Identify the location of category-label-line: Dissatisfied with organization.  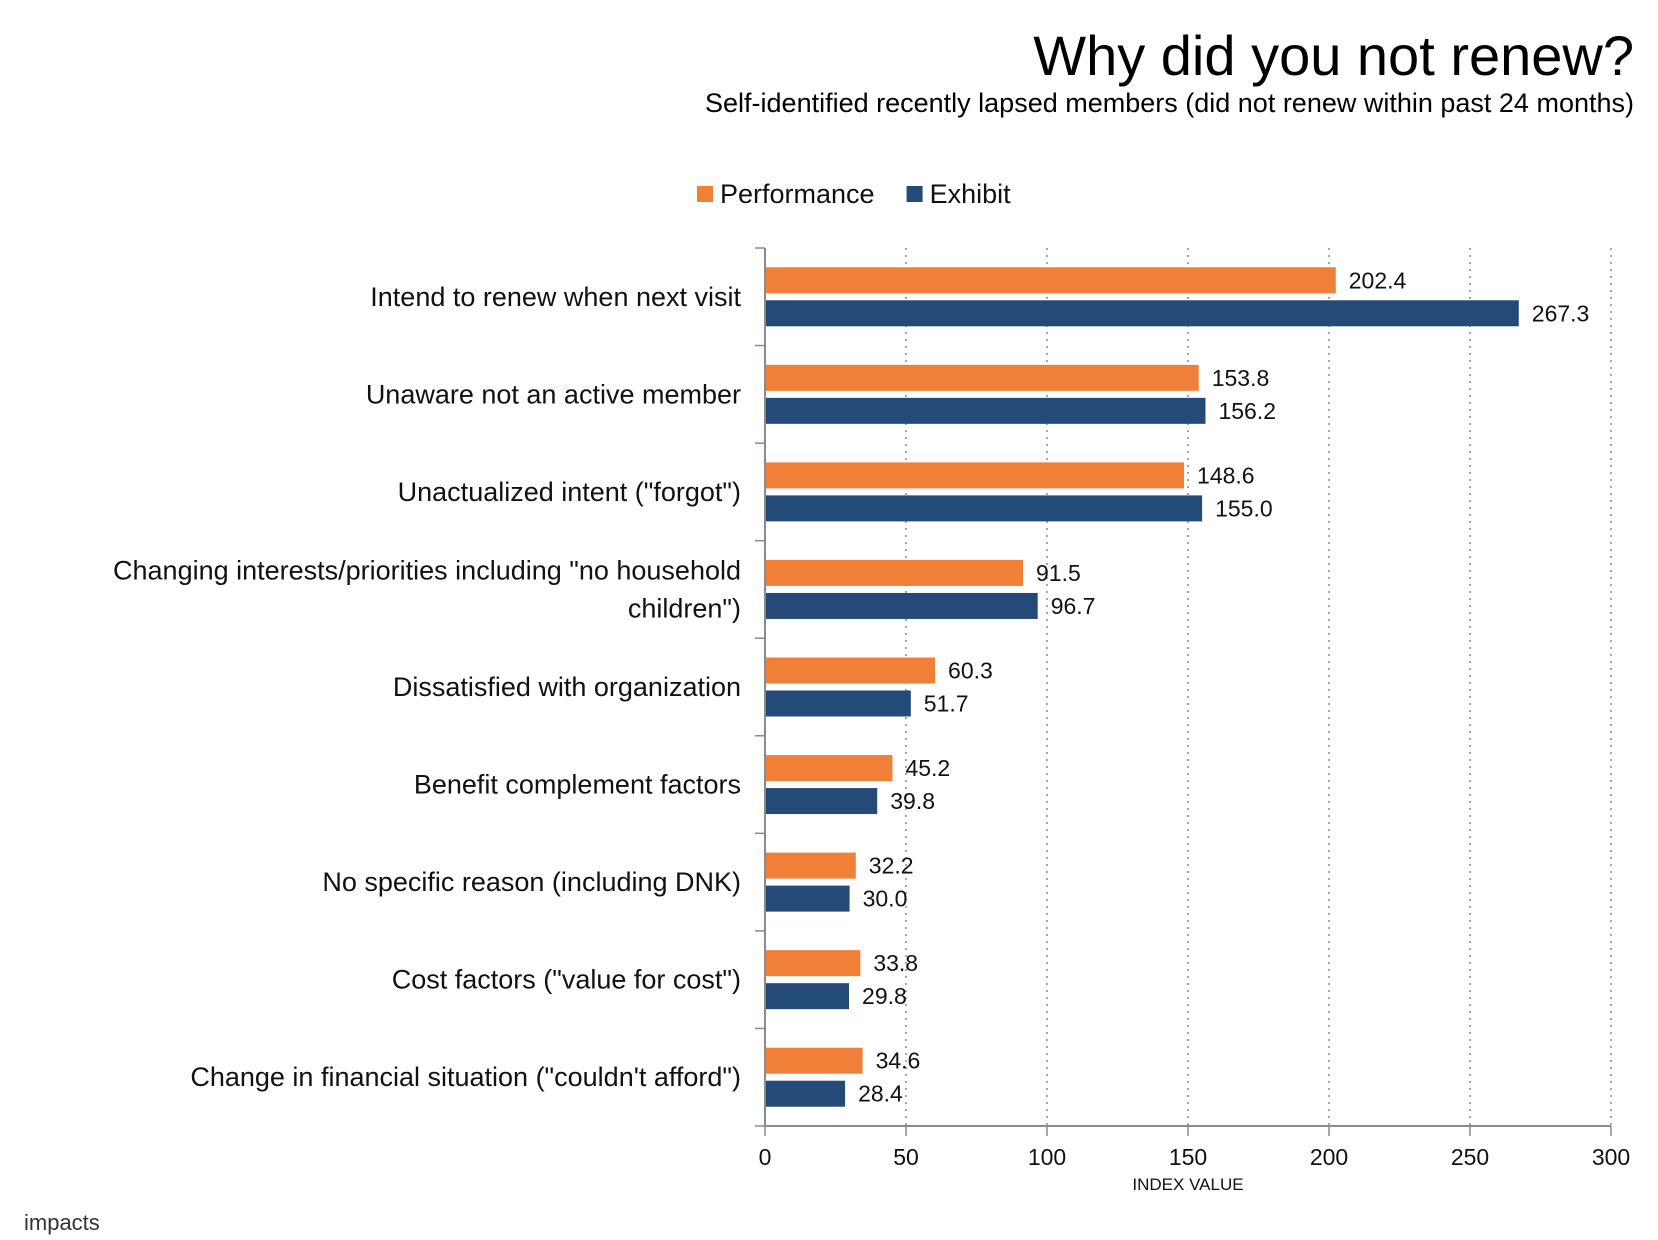
(567, 687).